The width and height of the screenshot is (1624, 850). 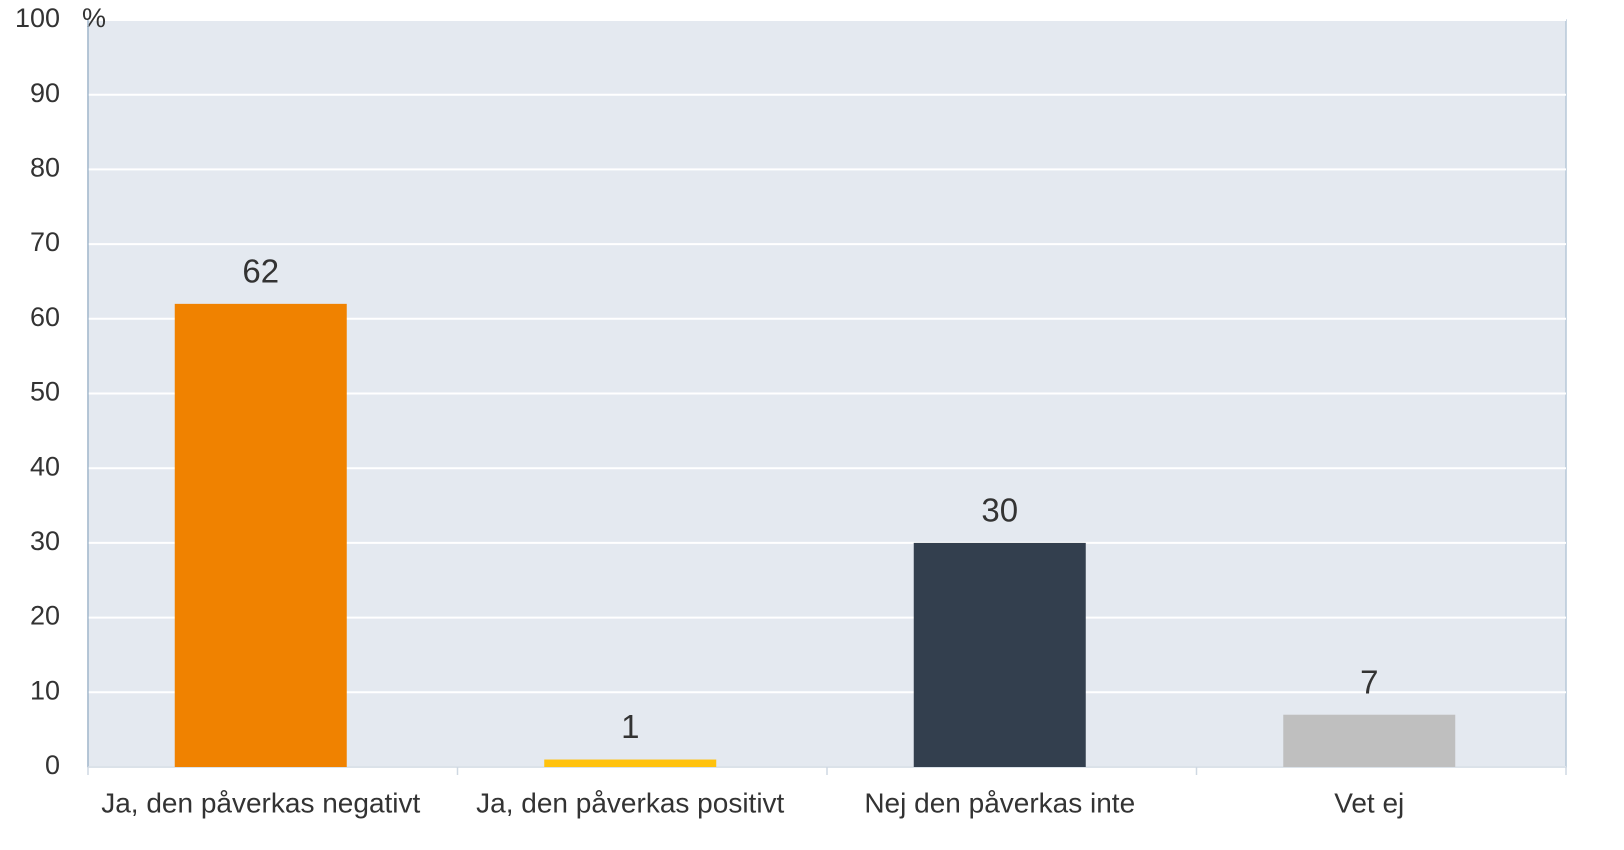 What do you see at coordinates (45, 392) in the screenshot?
I see `y-tick-label: 50` at bounding box center [45, 392].